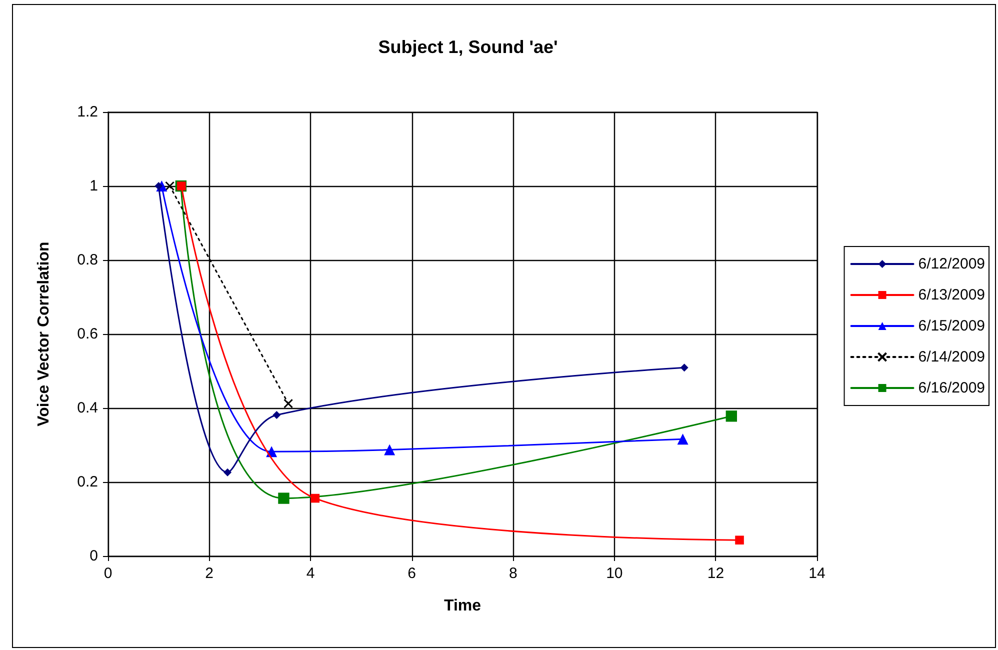  What do you see at coordinates (952, 357) in the screenshot?
I see `legend-label: 6/14/2009` at bounding box center [952, 357].